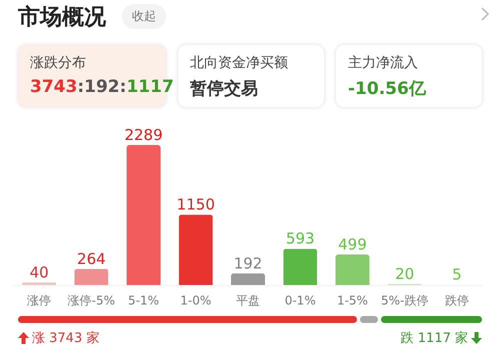  Describe the element at coordinates (383, 63) in the screenshot. I see `text: 主力净流入` at that location.